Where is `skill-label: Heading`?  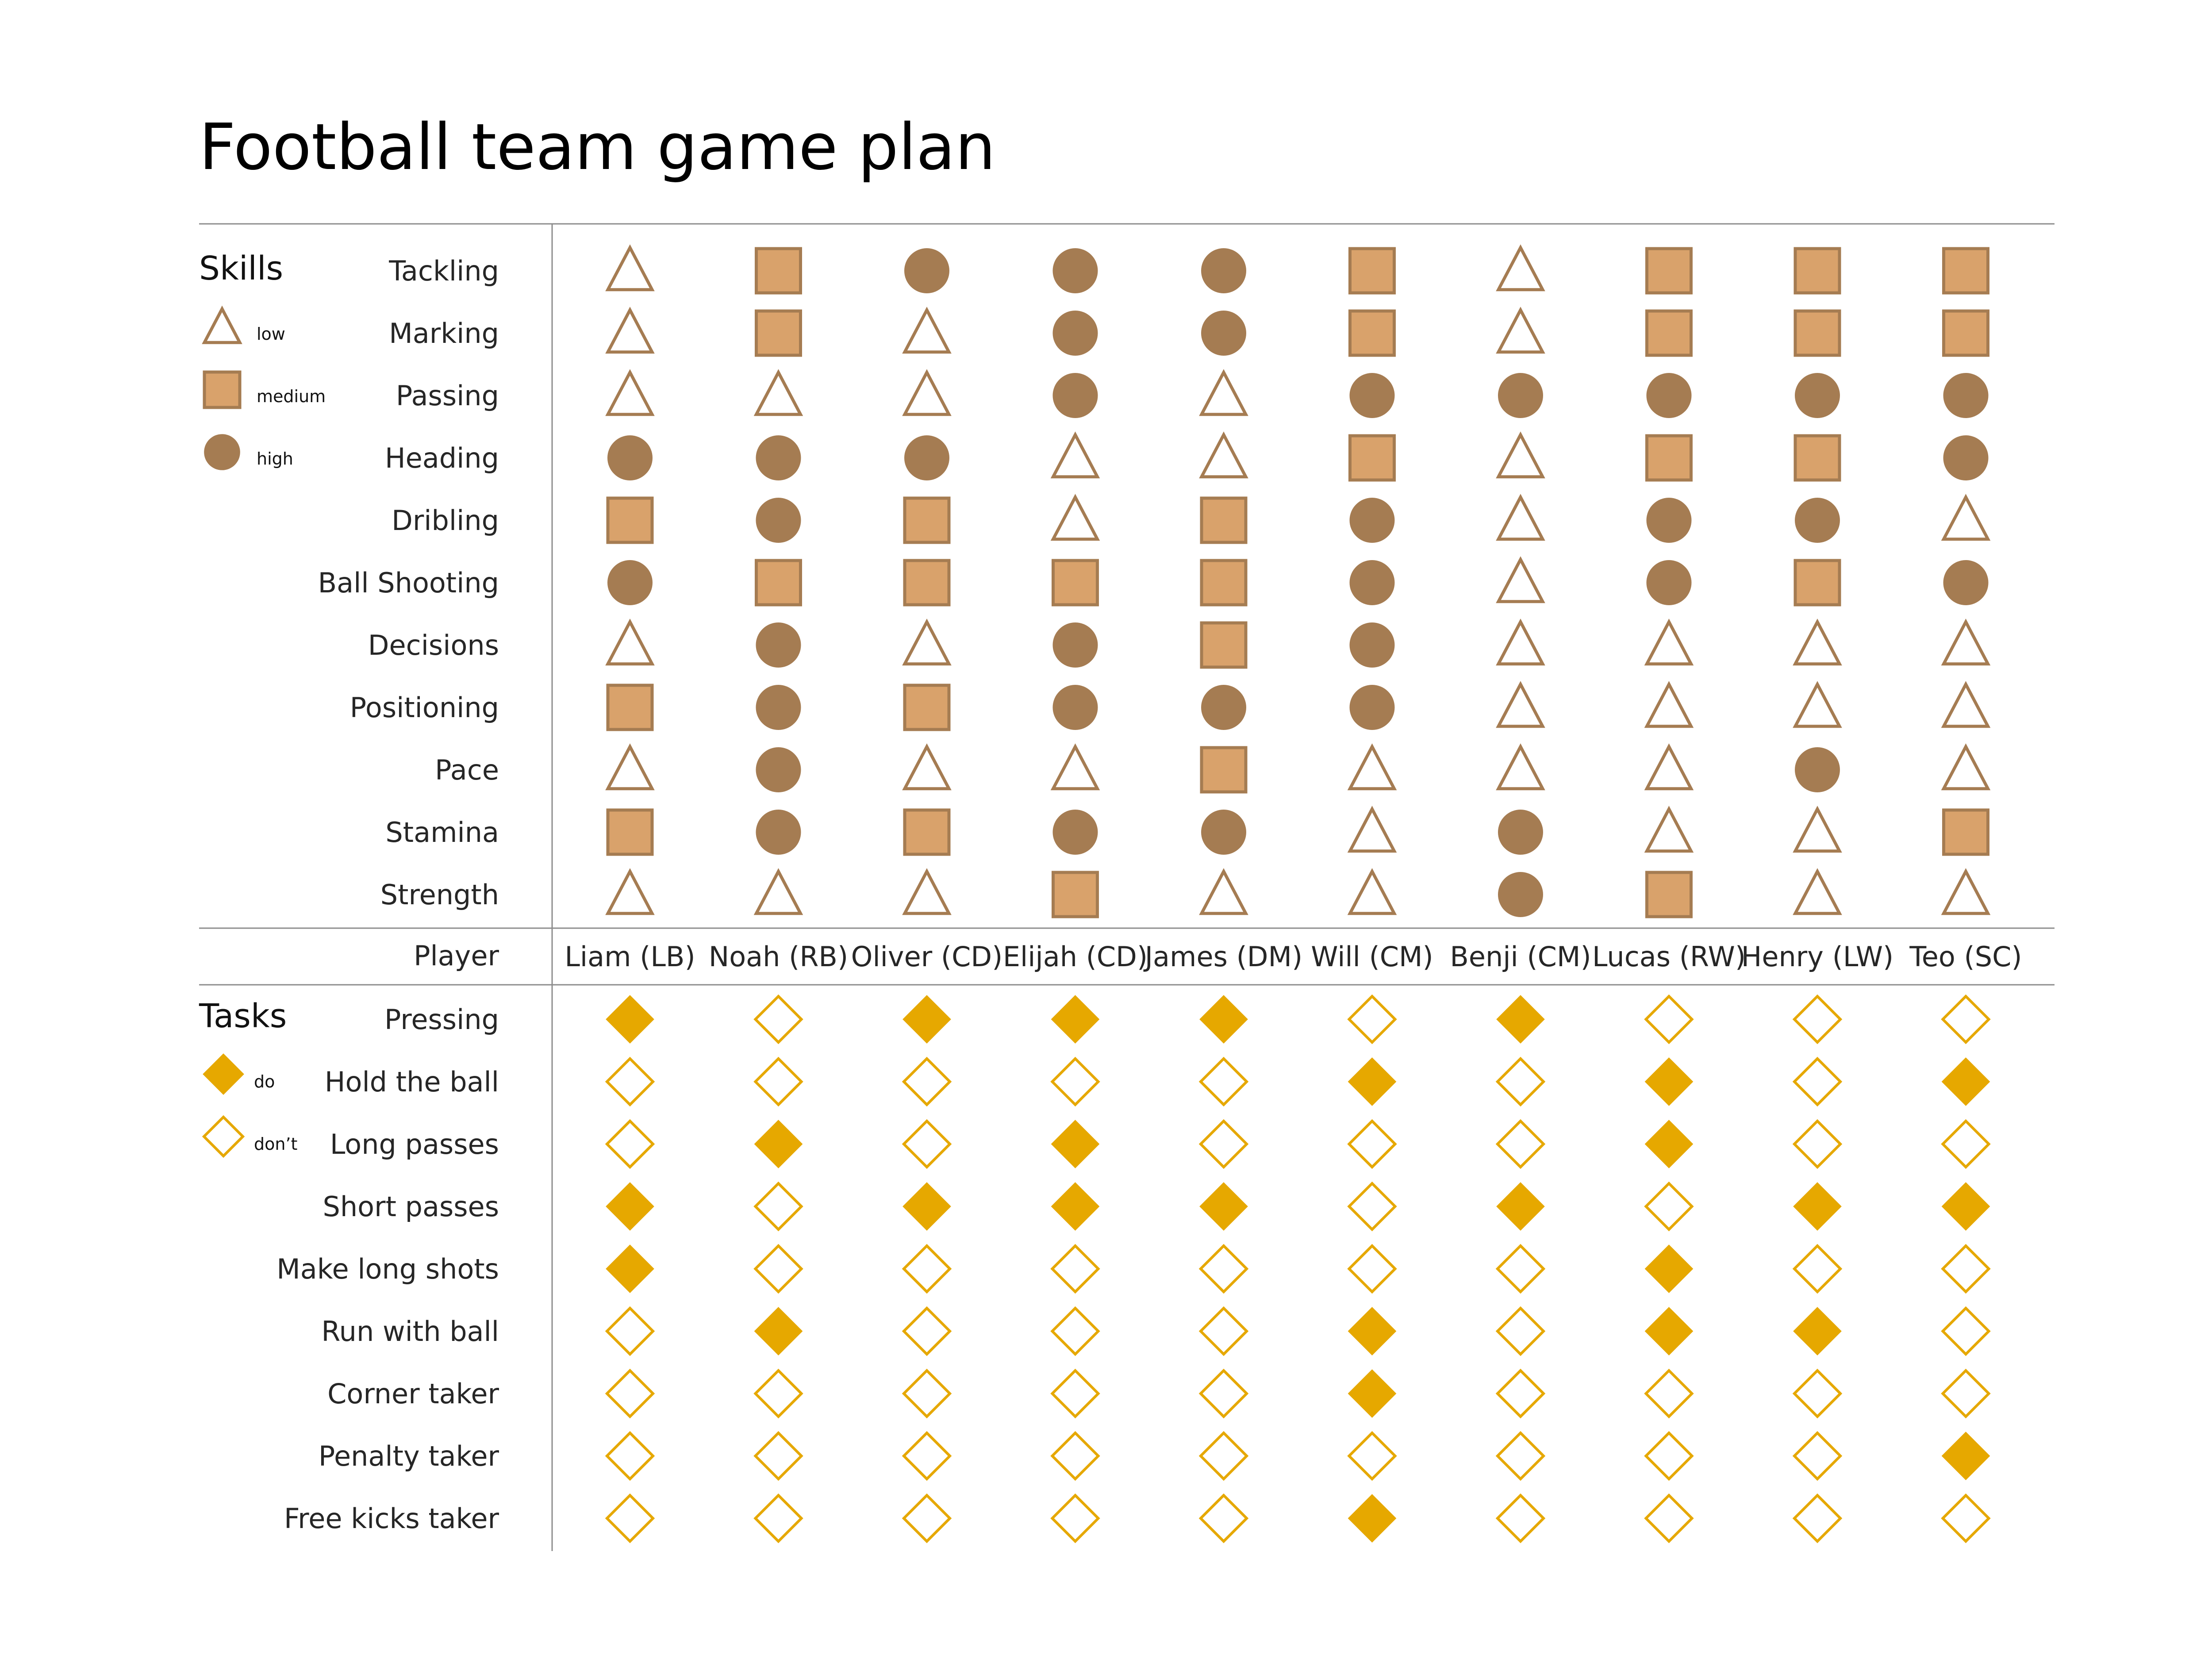
skill-label: Heading is located at coordinates (442, 458).